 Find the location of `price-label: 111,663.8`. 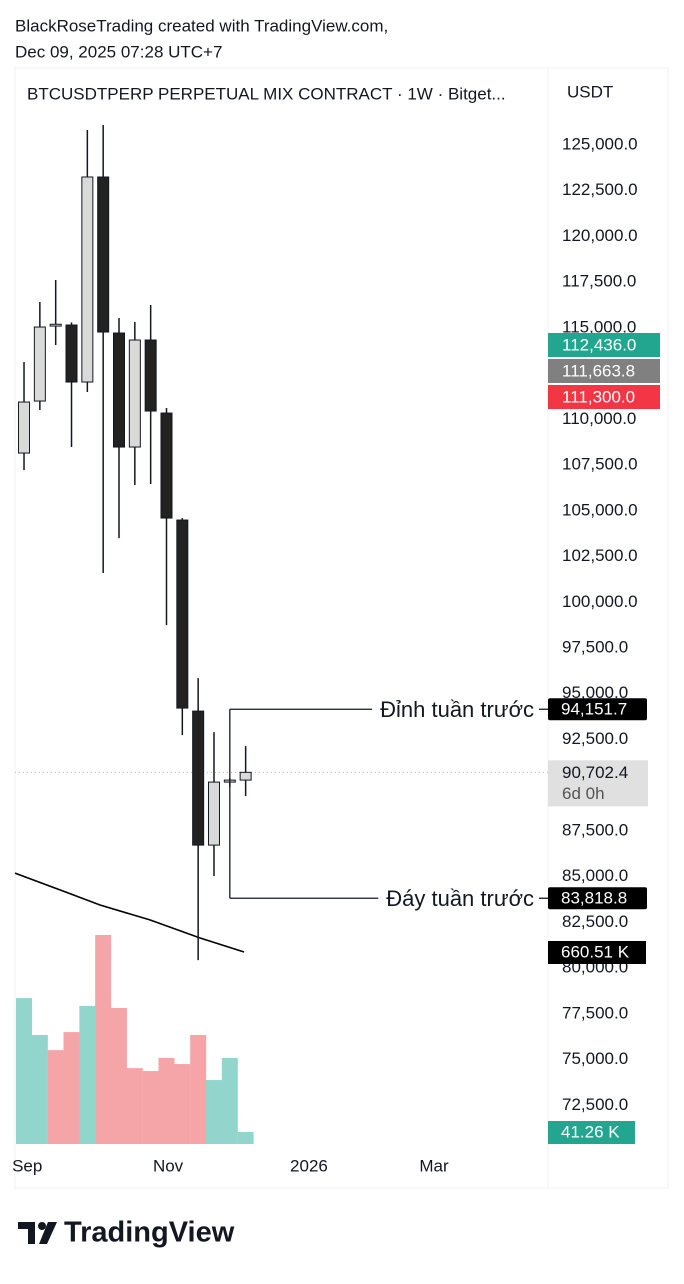

price-label: 111,663.8 is located at coordinates (598, 370).